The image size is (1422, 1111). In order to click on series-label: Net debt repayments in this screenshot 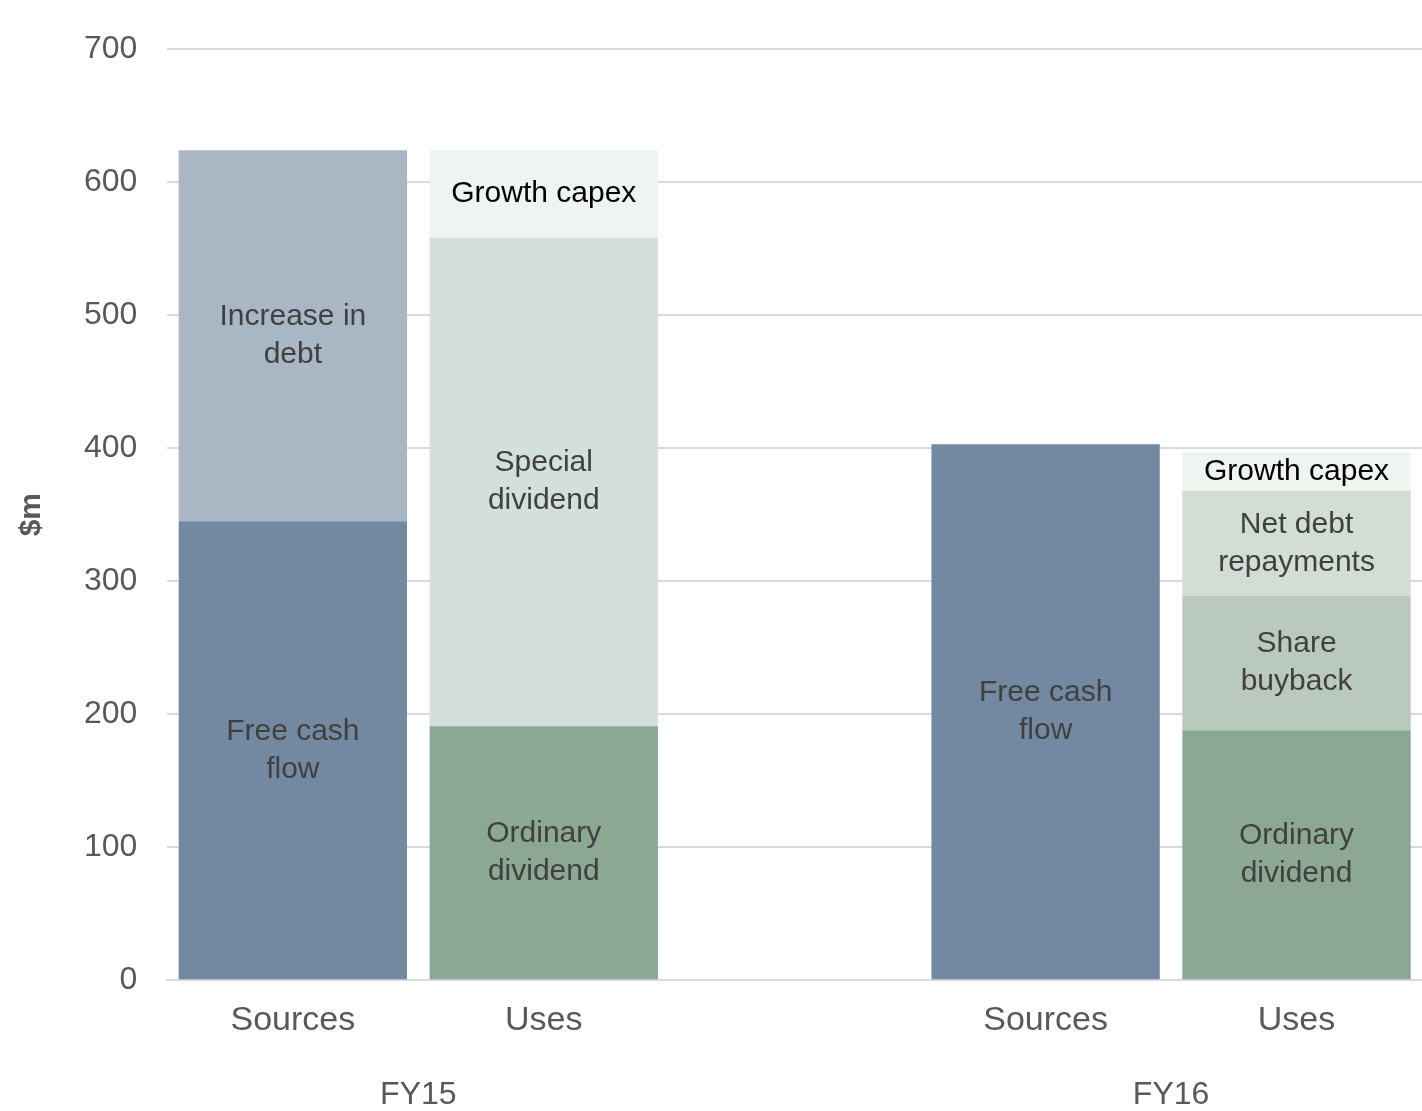, I will do `click(1296, 541)`.